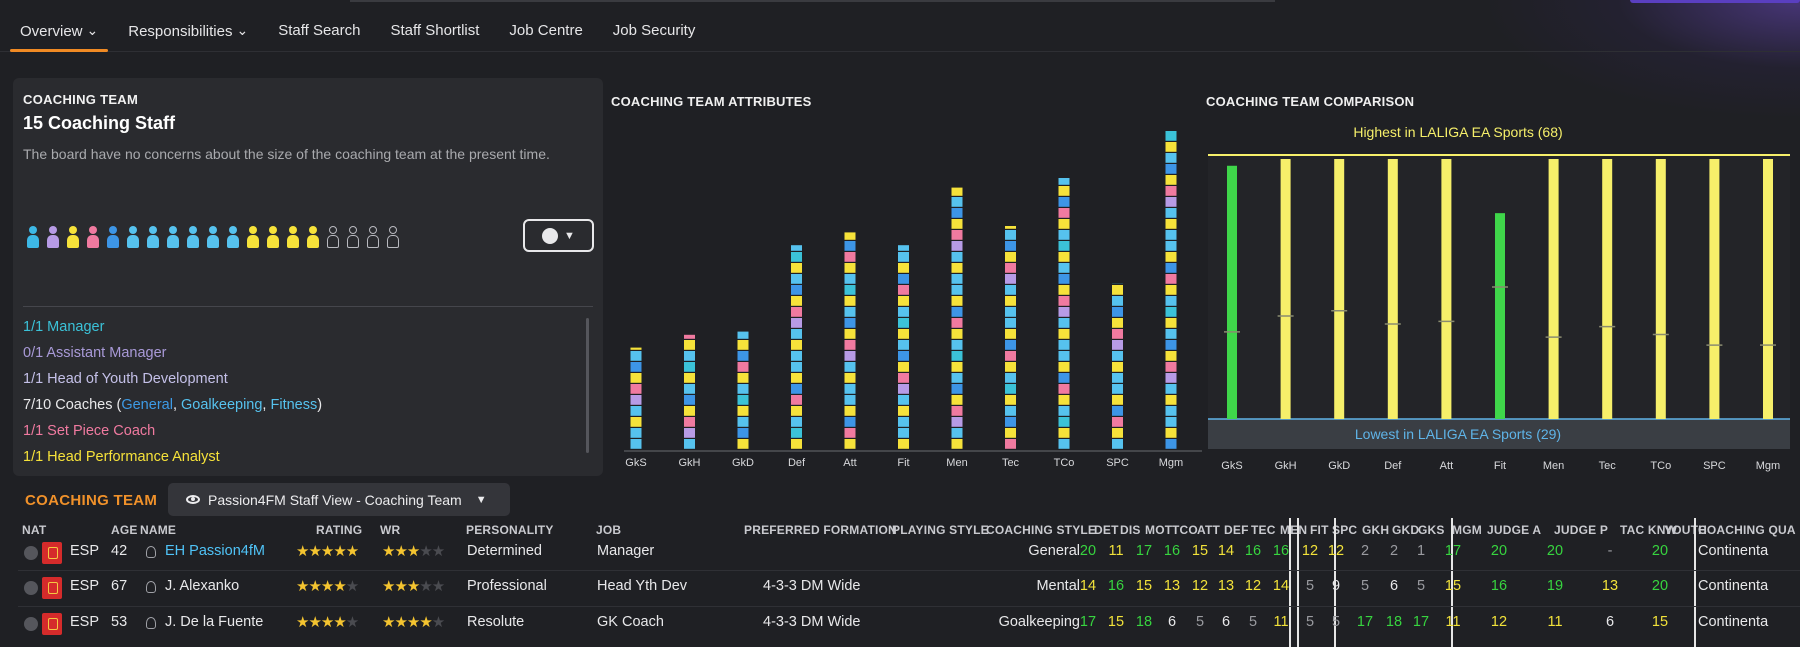  I want to click on stacked-bar-men, so click(957, 318).